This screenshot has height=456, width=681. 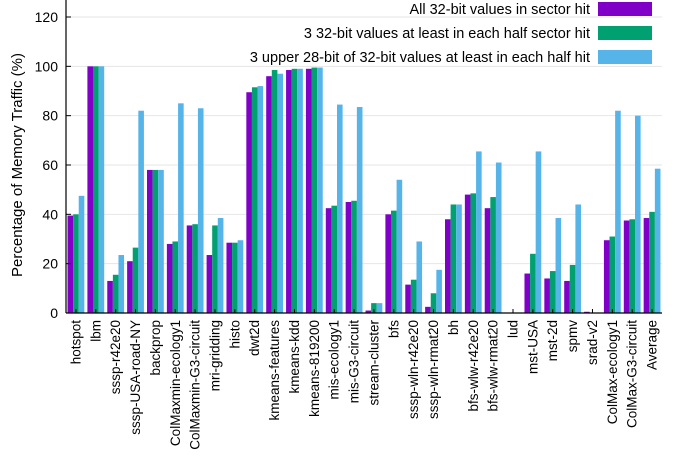 What do you see at coordinates (592, 342) in the screenshot?
I see `x-category-label: srad-v2` at bounding box center [592, 342].